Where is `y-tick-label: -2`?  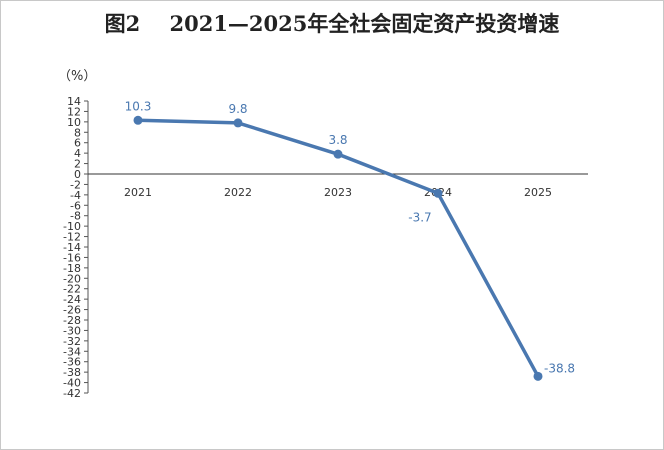
y-tick-label: -2 is located at coordinates (75, 184).